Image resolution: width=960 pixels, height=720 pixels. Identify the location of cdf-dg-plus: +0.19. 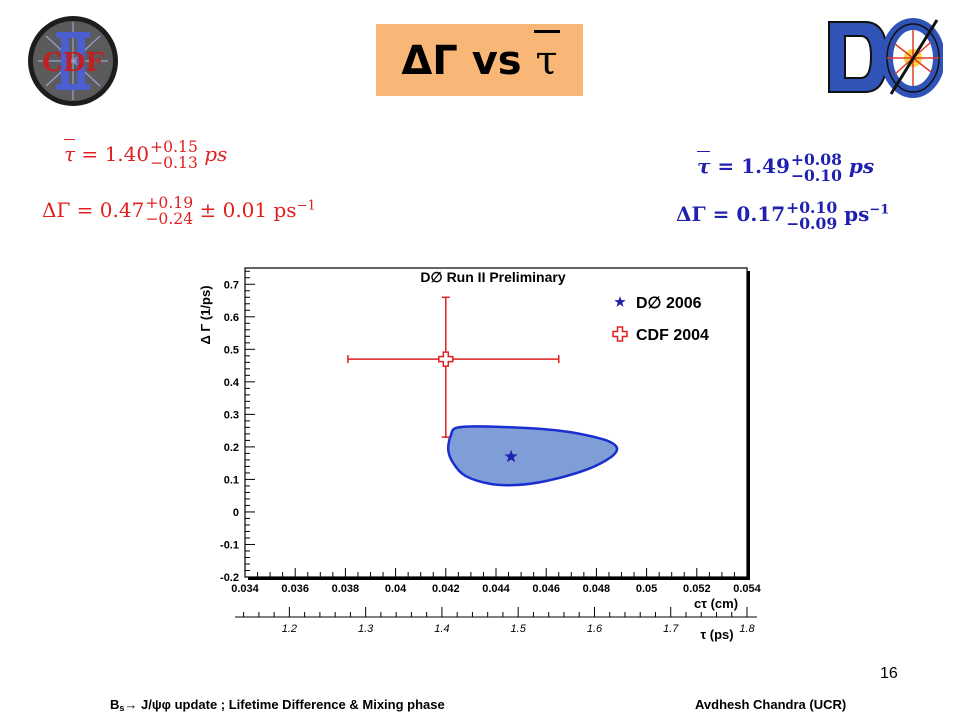
(169, 203).